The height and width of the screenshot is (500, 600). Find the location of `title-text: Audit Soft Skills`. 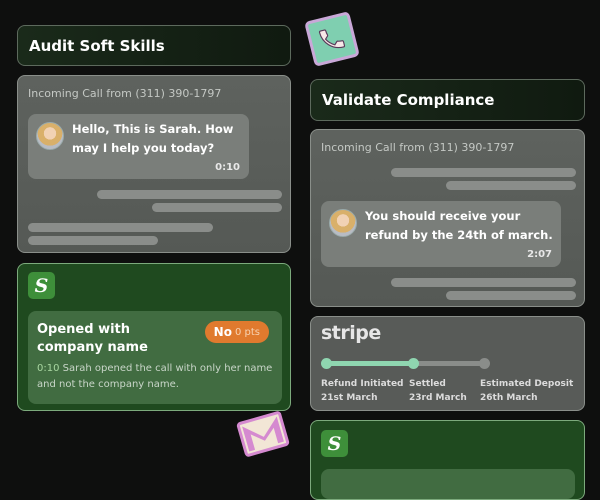

title-text: Audit Soft Skills is located at coordinates (97, 45).